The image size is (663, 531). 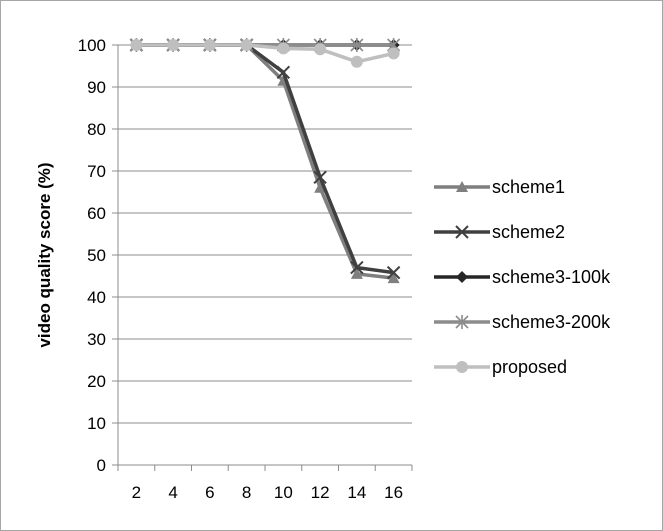 What do you see at coordinates (136, 492) in the screenshot?
I see `x-tick-label: 2` at bounding box center [136, 492].